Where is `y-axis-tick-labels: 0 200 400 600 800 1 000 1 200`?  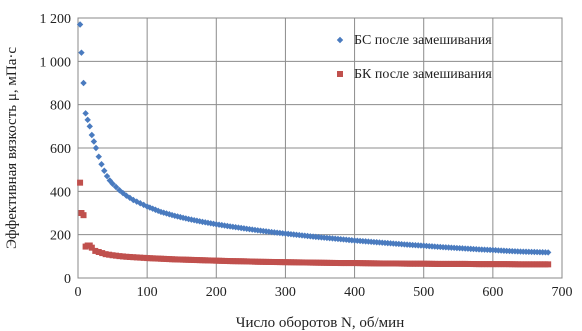 y-axis-tick-labels: 0 200 400 600 800 1 000 1 200 is located at coordinates (56, 149).